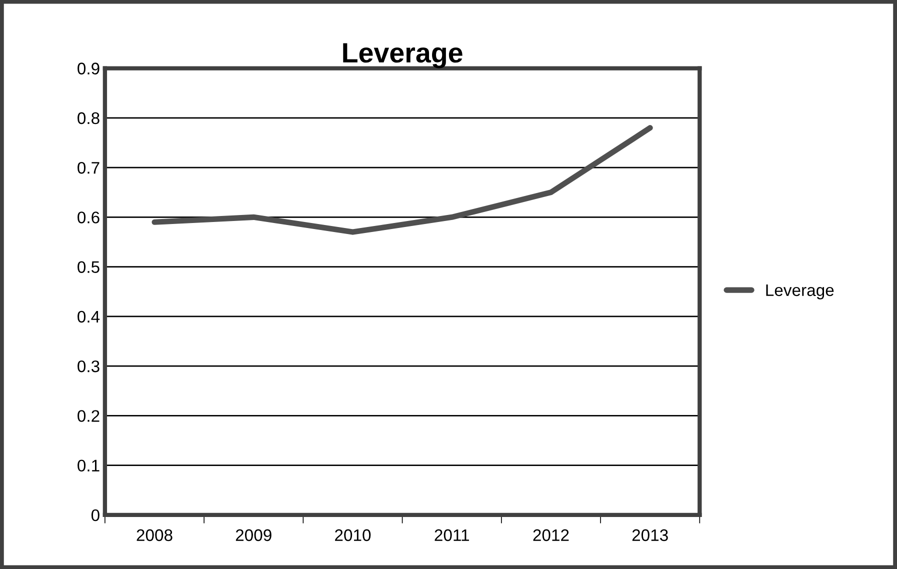  What do you see at coordinates (89, 316) in the screenshot?
I see `y-tick-label: 0.4` at bounding box center [89, 316].